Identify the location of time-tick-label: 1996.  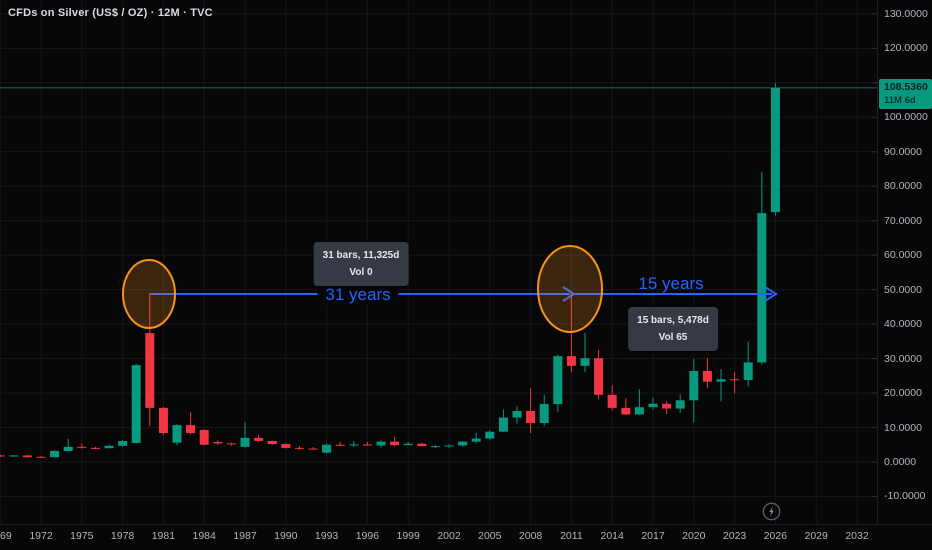
(367, 536).